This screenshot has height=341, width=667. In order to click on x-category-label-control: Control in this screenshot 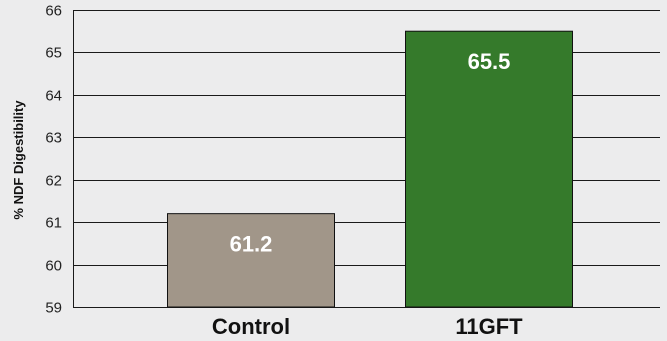, I will do `click(251, 326)`.